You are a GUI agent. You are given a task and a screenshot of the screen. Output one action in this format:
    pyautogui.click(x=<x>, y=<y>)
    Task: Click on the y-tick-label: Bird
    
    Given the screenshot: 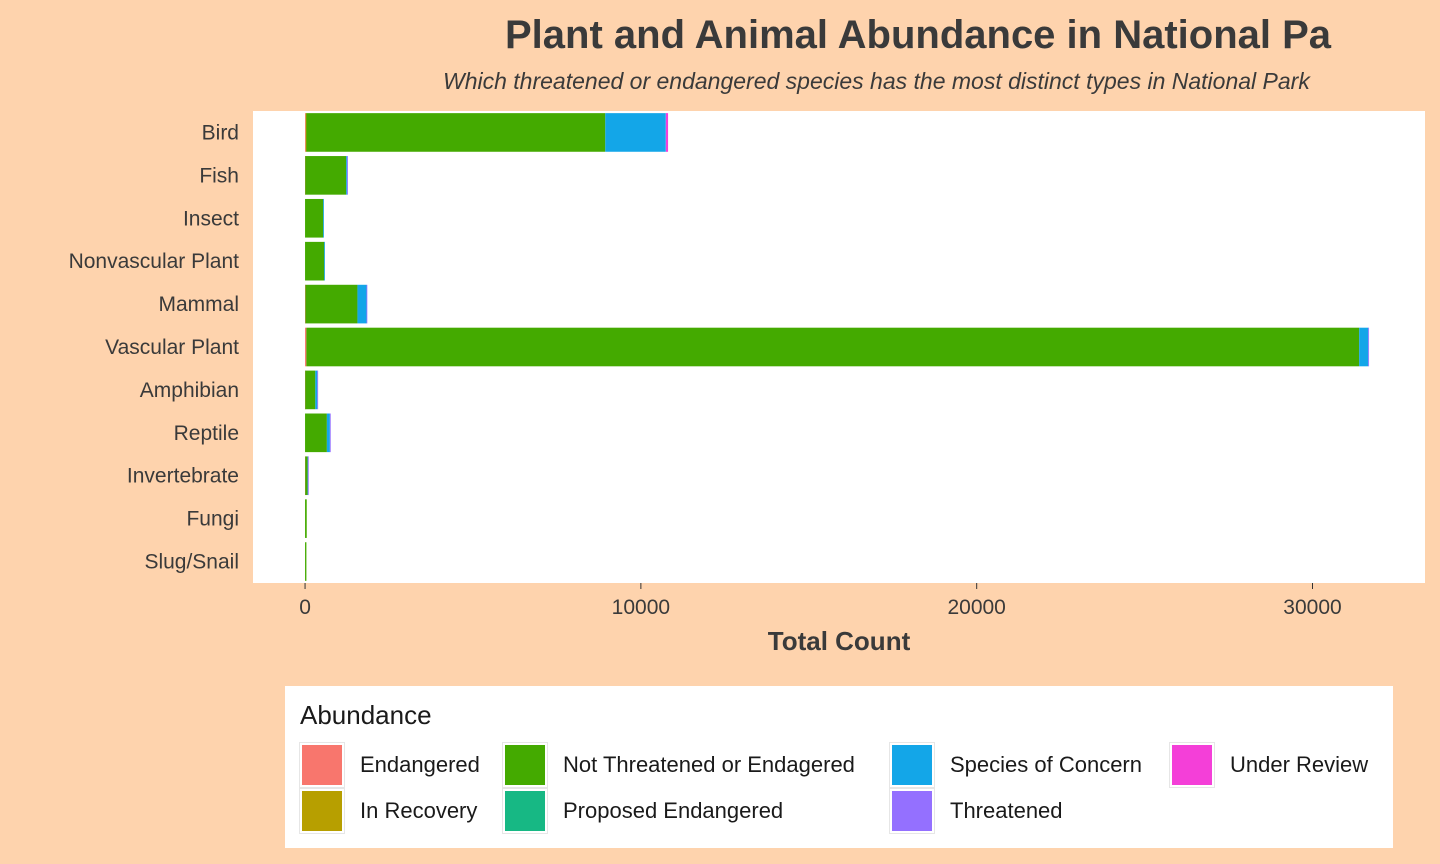 What is the action you would take?
    pyautogui.click(x=220, y=132)
    